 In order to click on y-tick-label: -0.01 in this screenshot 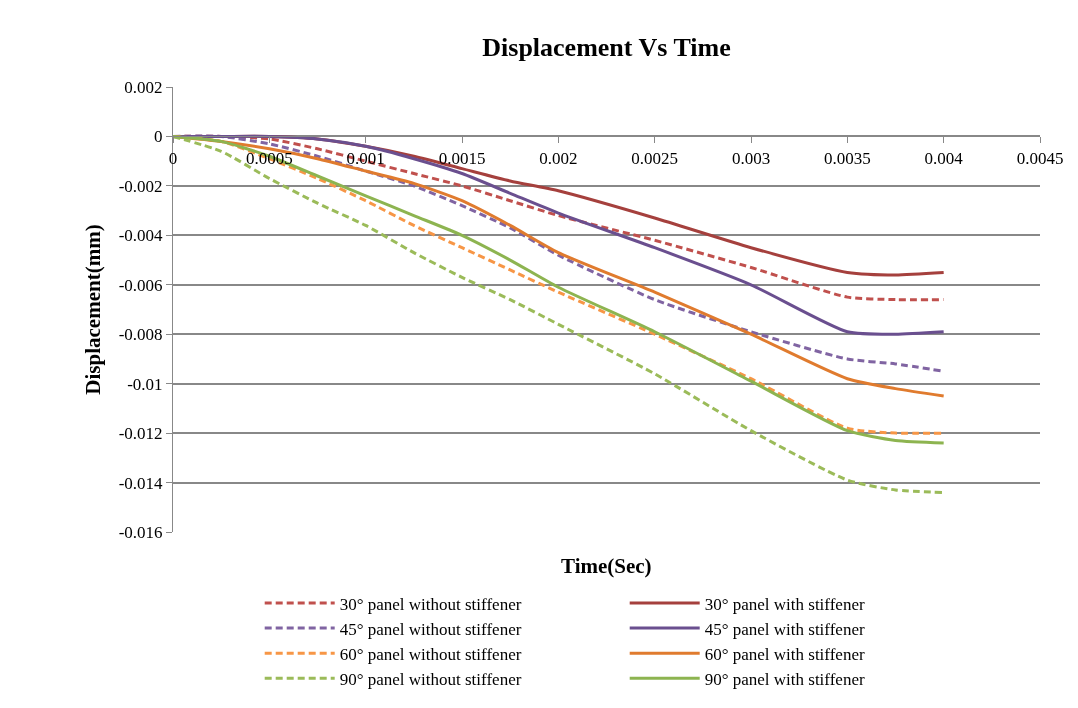, I will do `click(145, 384)`.